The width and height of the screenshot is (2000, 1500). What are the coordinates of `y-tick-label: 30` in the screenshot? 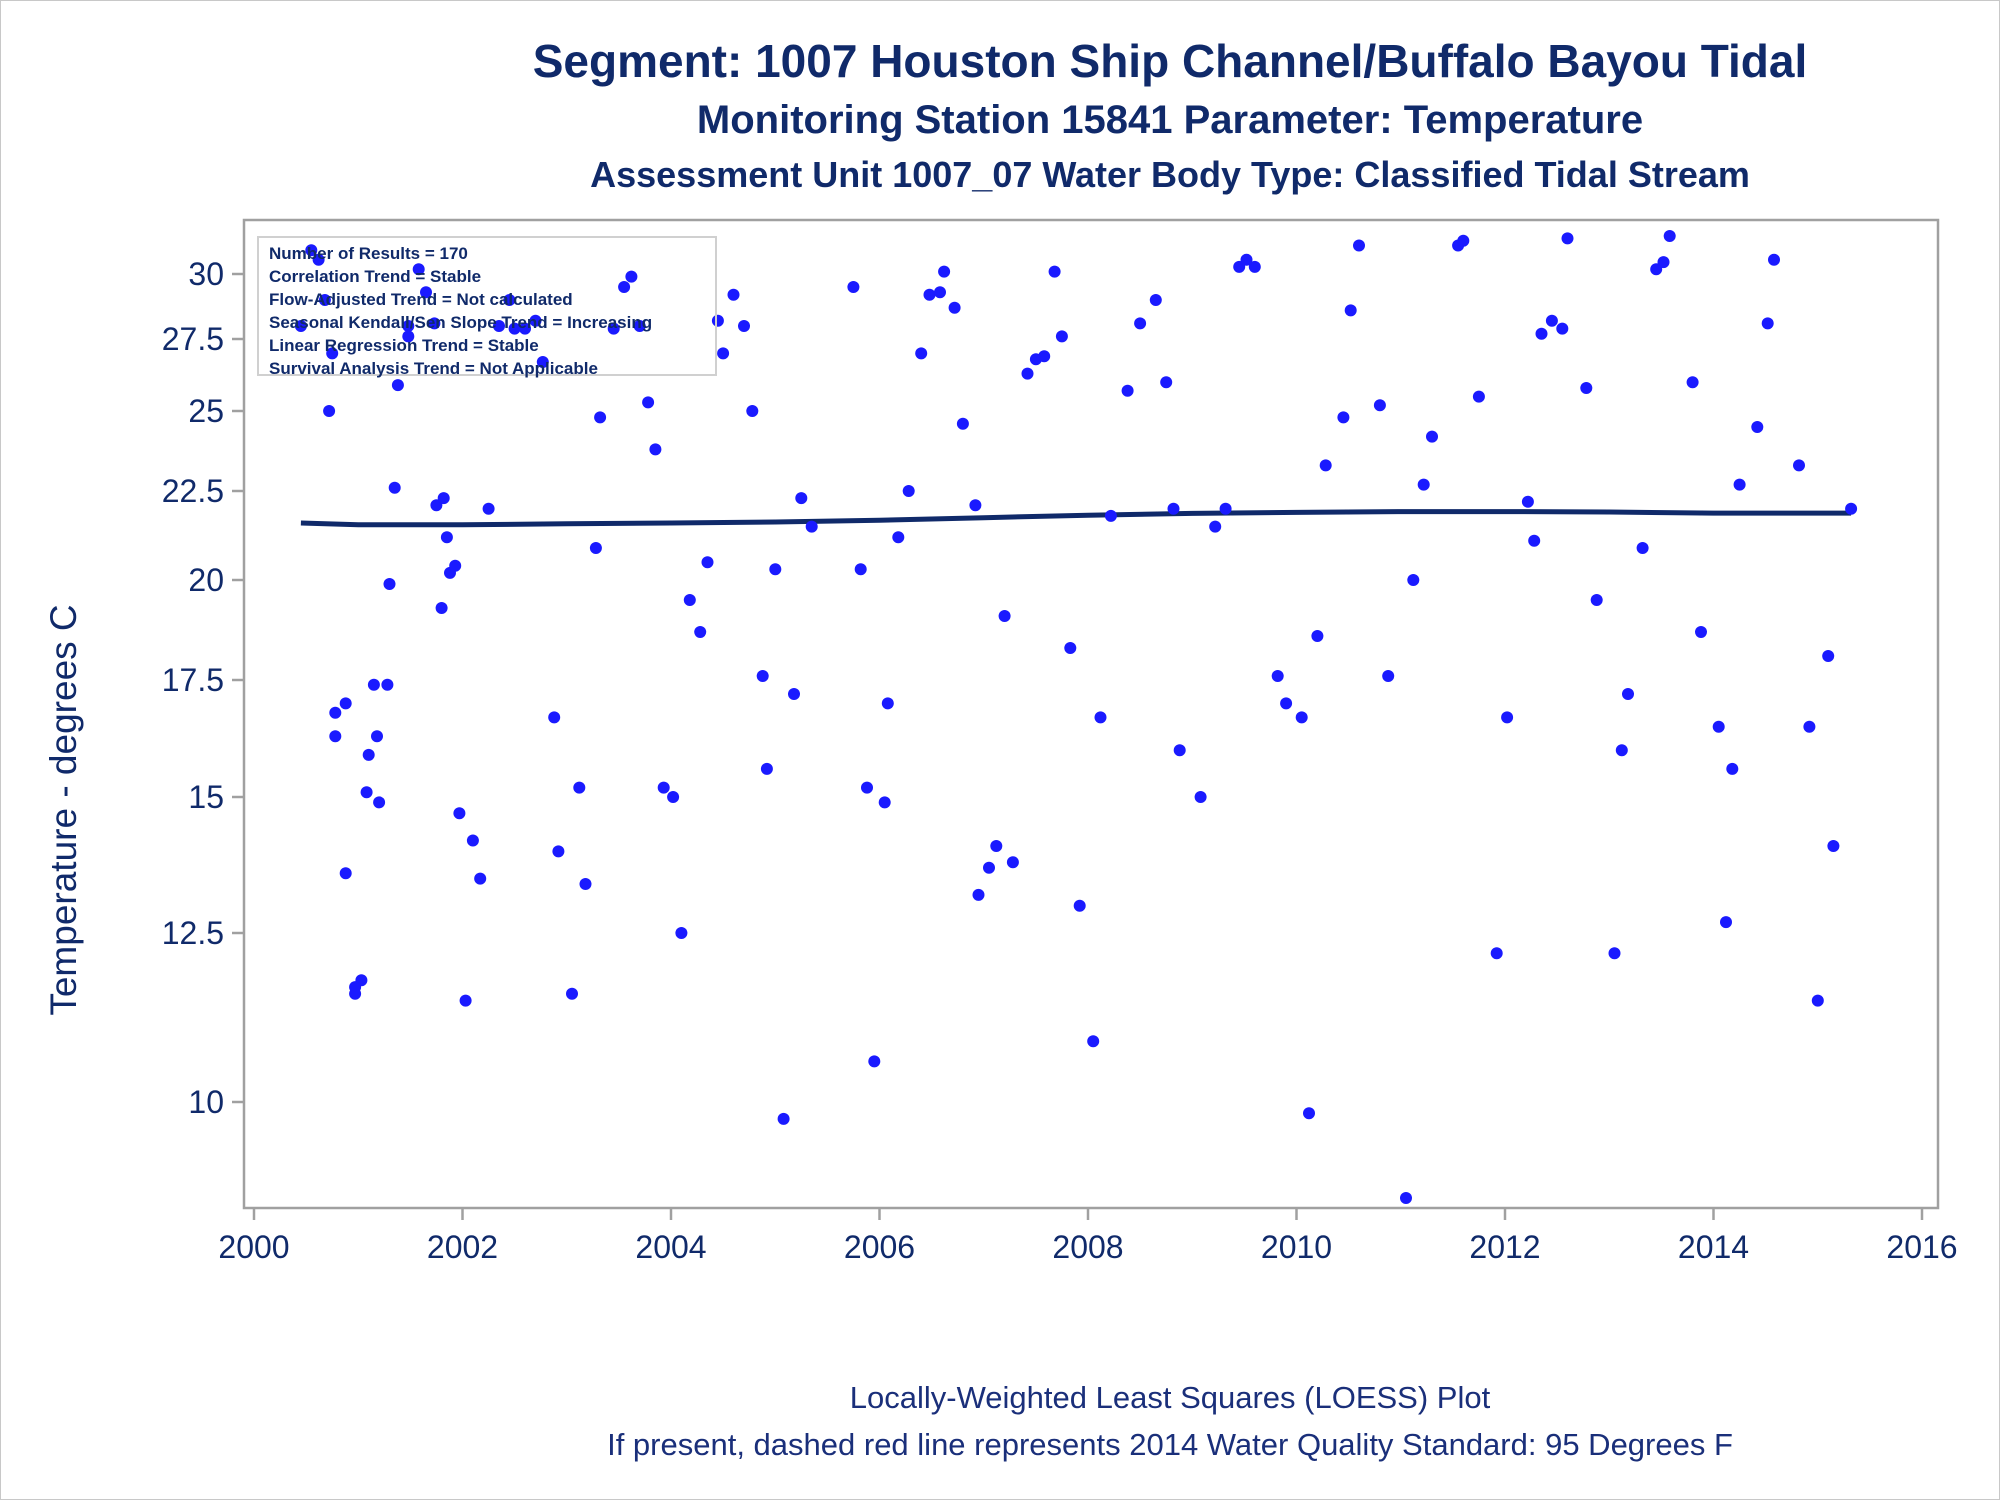 It's located at (206, 274).